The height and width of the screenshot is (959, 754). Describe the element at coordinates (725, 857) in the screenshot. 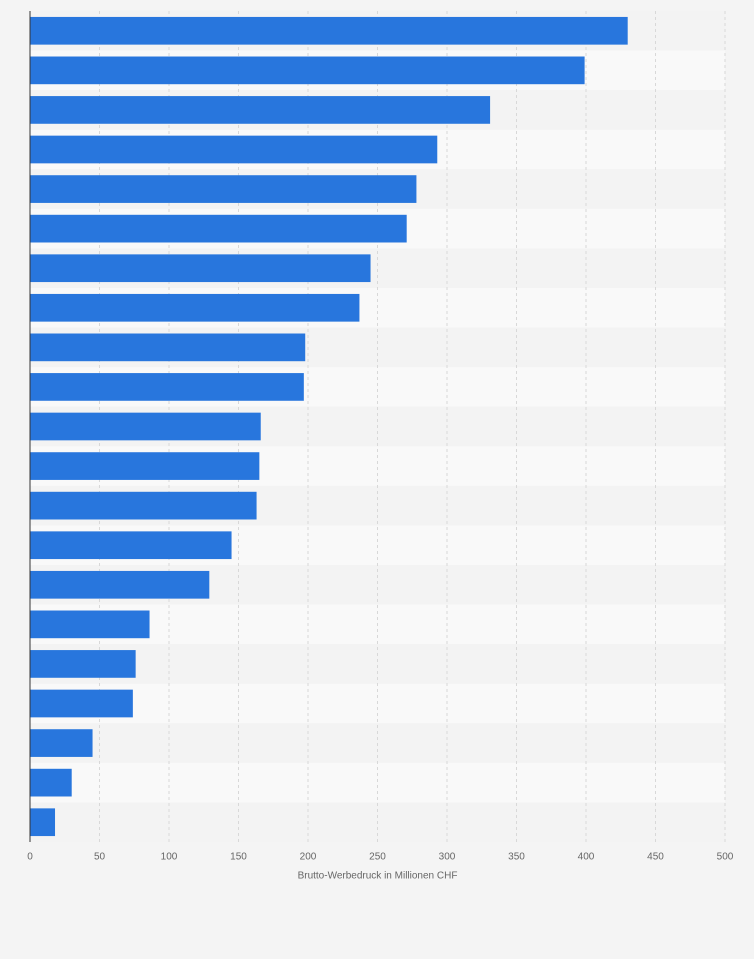

I see `x-tick-label: 500` at that location.